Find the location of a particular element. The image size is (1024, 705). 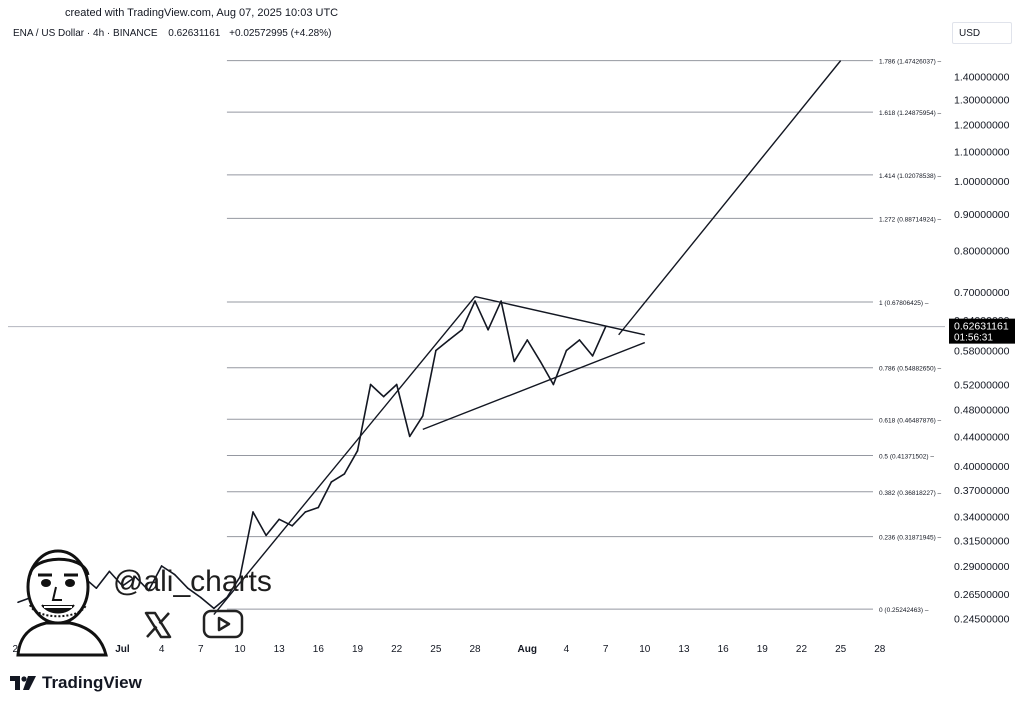

price-tick-label: 0.34000000 is located at coordinates (982, 518).